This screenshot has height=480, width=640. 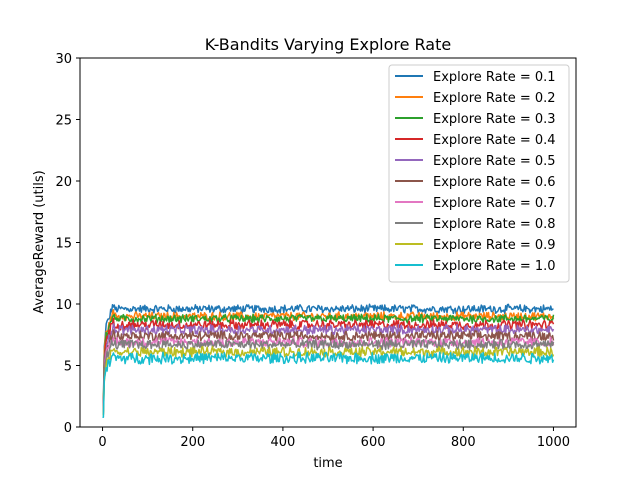 I want to click on legend-label: Explore Rate = 0.7, so click(x=494, y=203).